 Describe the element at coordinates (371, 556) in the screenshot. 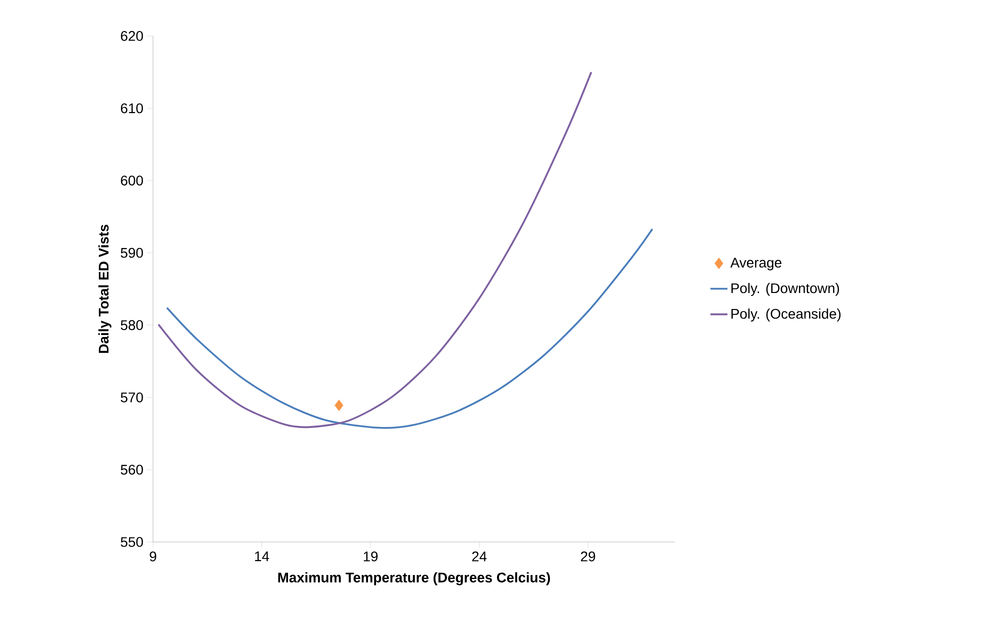

I see `x-tick-label: 19` at that location.